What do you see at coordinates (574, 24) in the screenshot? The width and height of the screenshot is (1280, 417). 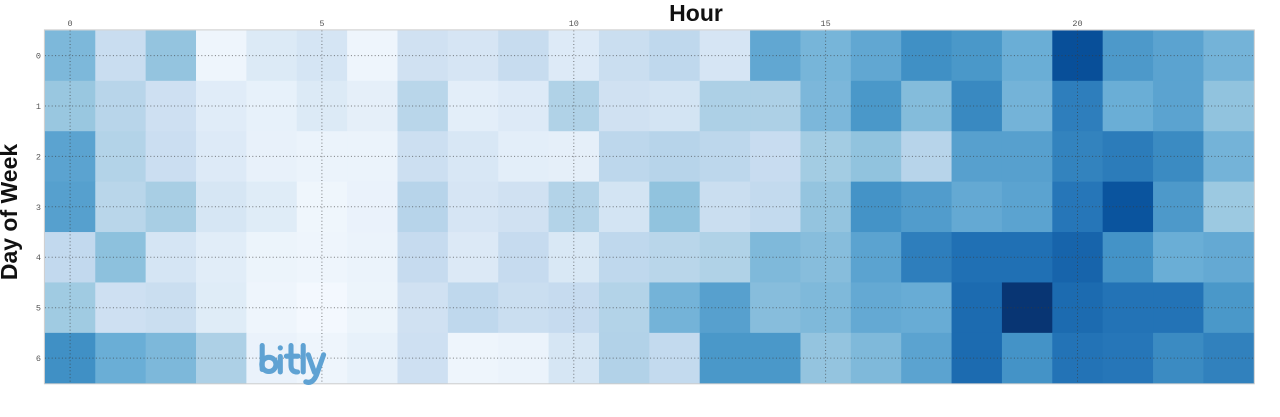 I see `svg-text: 10` at bounding box center [574, 24].